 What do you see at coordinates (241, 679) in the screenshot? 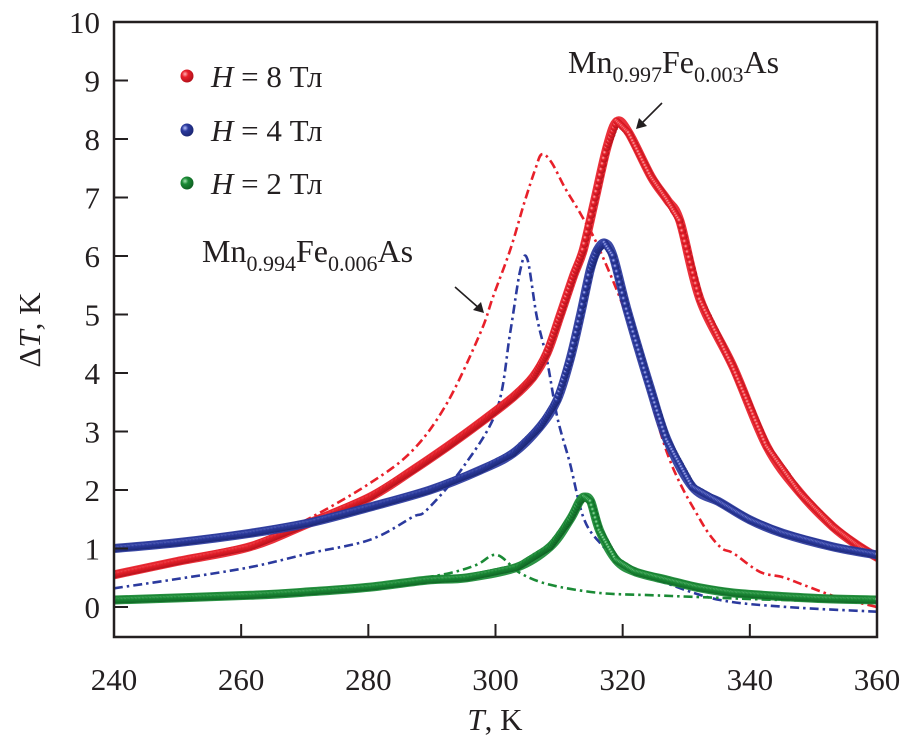
I see `x-tick-label: 260` at bounding box center [241, 679].